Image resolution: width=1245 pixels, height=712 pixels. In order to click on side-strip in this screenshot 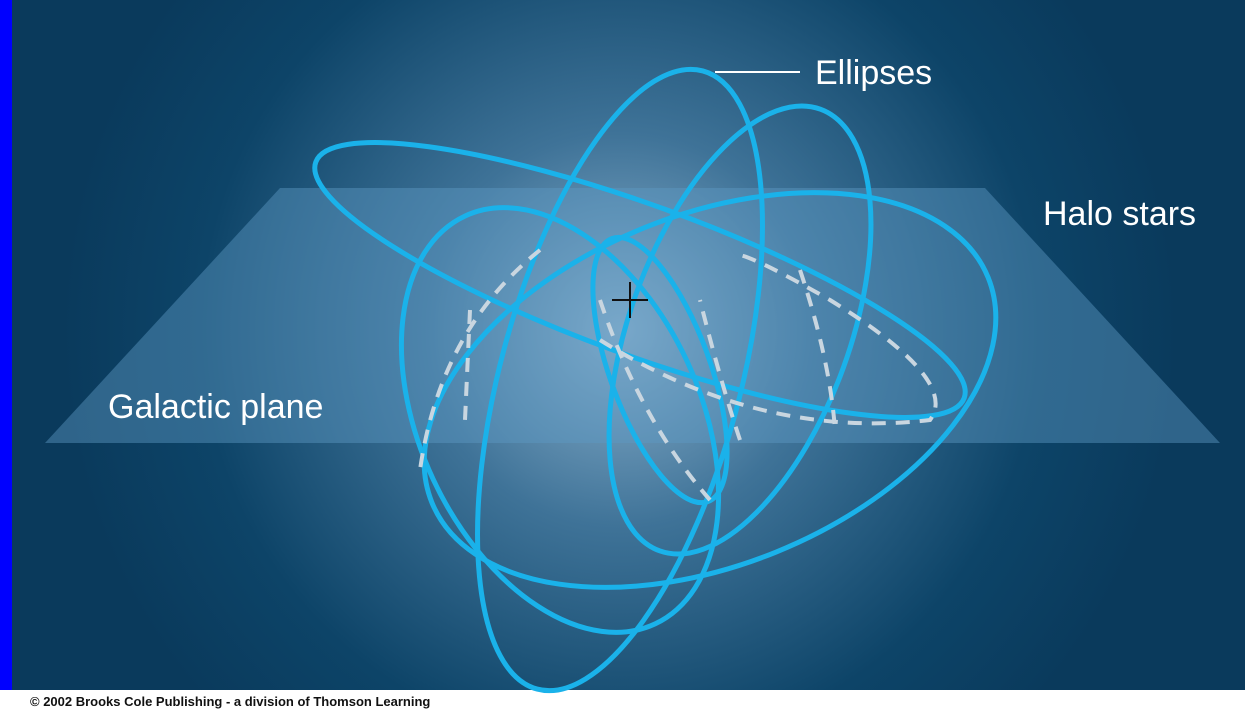, I will do `click(6, 345)`.